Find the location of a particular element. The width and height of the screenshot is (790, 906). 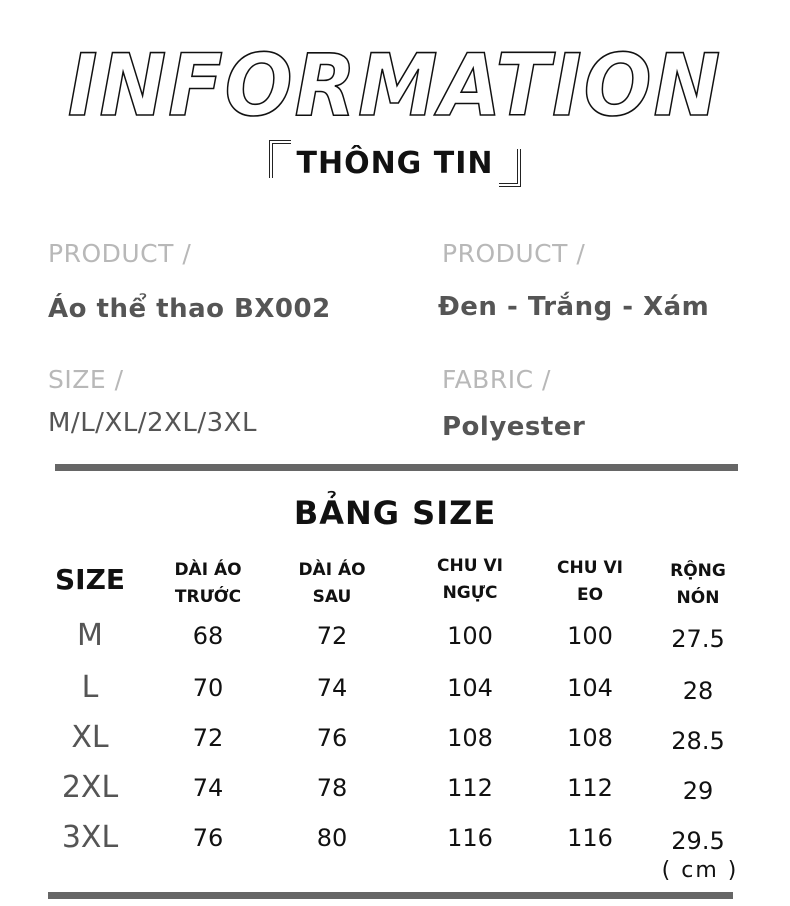

size-cell: 3XL is located at coordinates (90, 837).